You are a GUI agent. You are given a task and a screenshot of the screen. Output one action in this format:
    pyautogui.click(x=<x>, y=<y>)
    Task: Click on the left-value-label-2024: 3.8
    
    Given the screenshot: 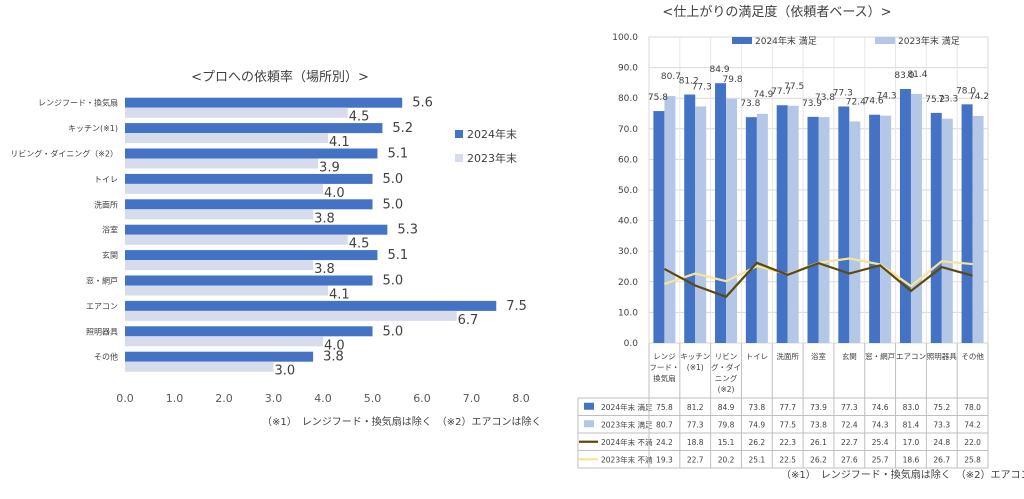 What is the action you would take?
    pyautogui.click(x=333, y=357)
    